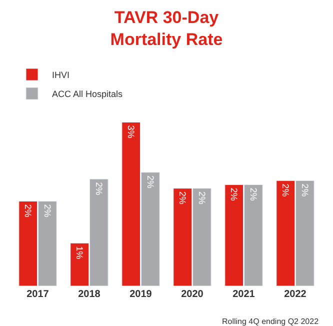 The height and width of the screenshot is (326, 333). What do you see at coordinates (192, 294) in the screenshot?
I see `x-tick-label: 2020` at bounding box center [192, 294].